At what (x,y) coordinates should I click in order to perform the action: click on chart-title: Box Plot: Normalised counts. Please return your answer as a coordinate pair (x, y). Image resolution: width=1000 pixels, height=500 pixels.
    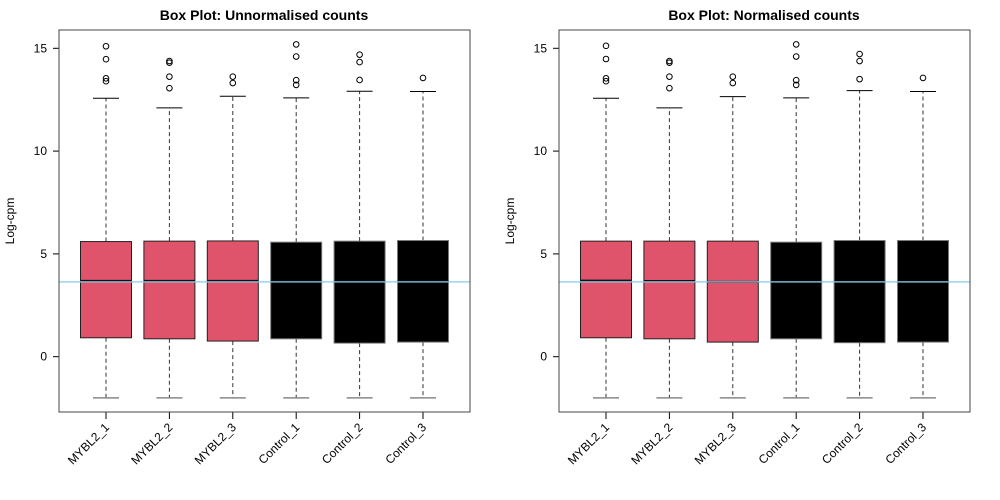
    Looking at the image, I should click on (764, 15).